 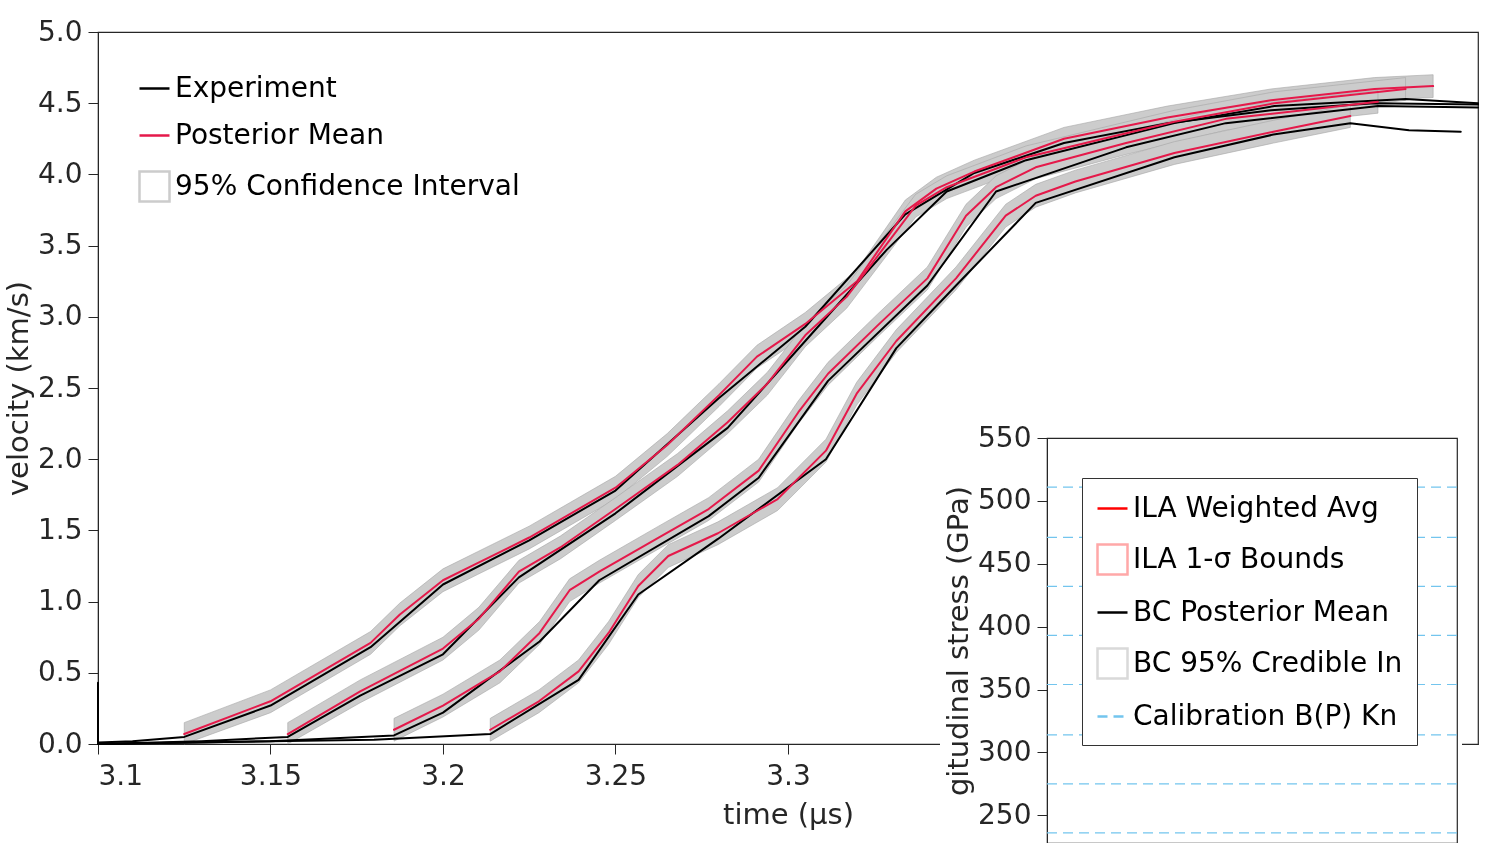 I want to click on legend-label: BC Posterior Mean, so click(x=1261, y=611).